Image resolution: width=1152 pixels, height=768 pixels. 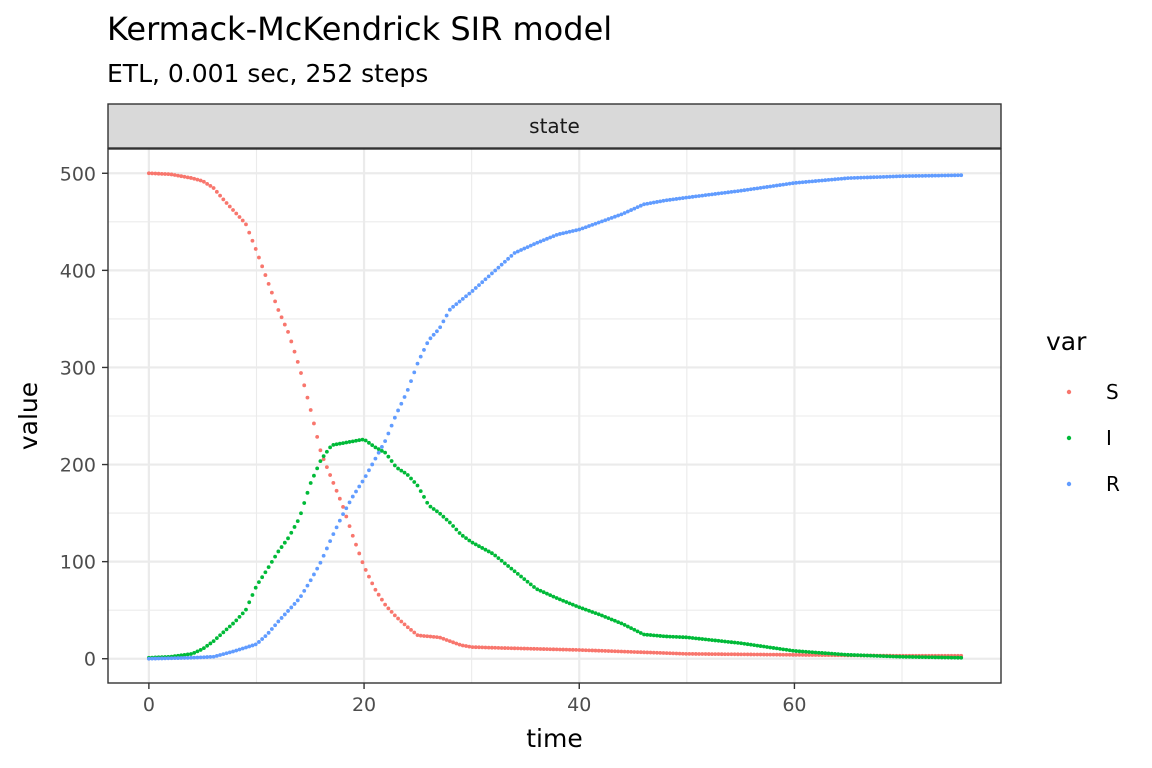 What do you see at coordinates (359, 29) in the screenshot?
I see `chart-title: Kermack-McKendrick SIR model` at bounding box center [359, 29].